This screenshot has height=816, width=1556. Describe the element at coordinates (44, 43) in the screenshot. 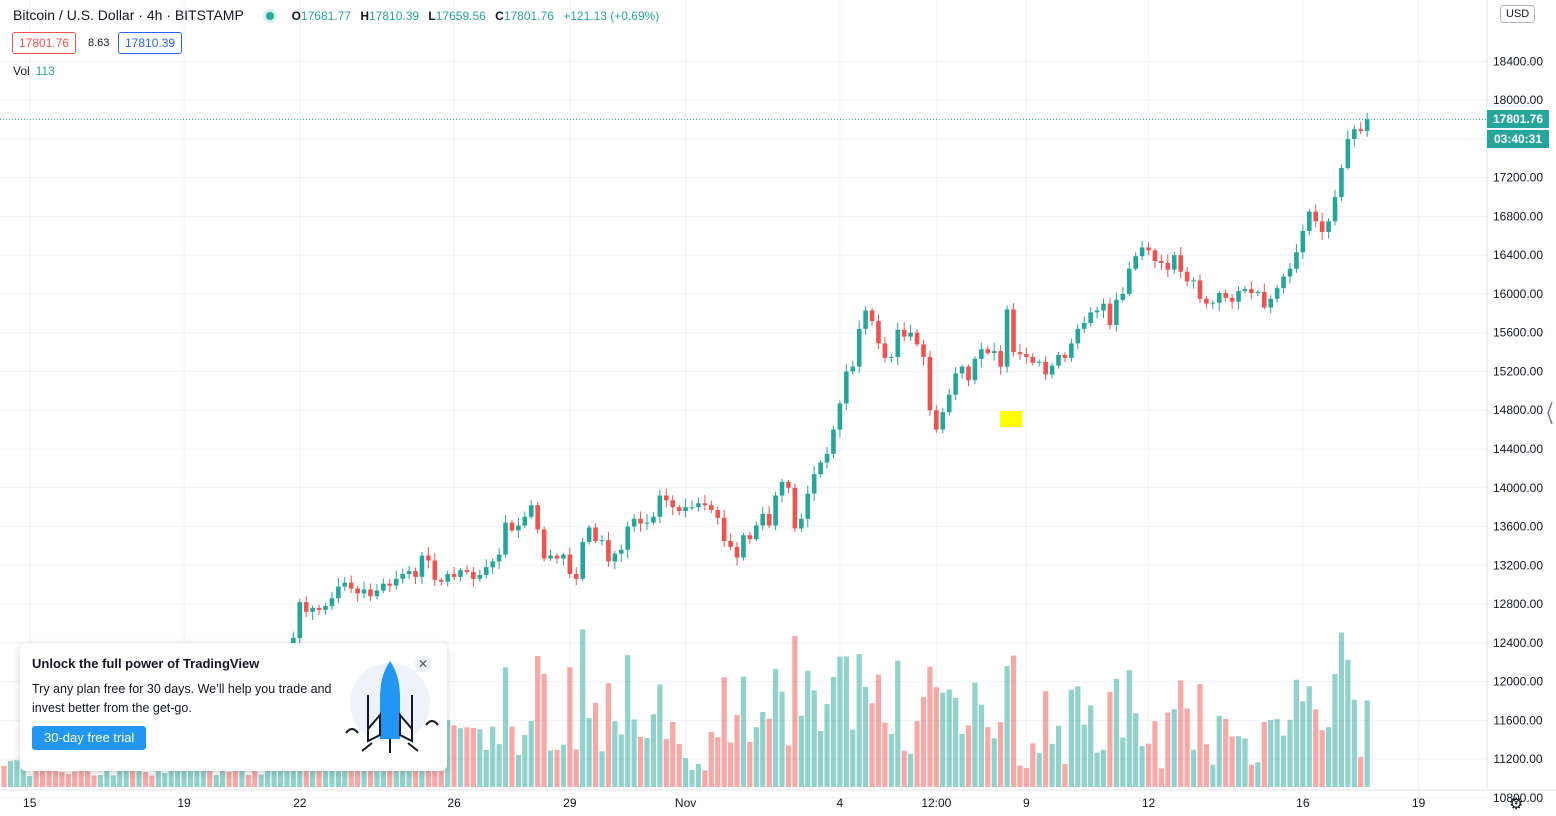

I see `sell-price-button: 17801.76` at that location.